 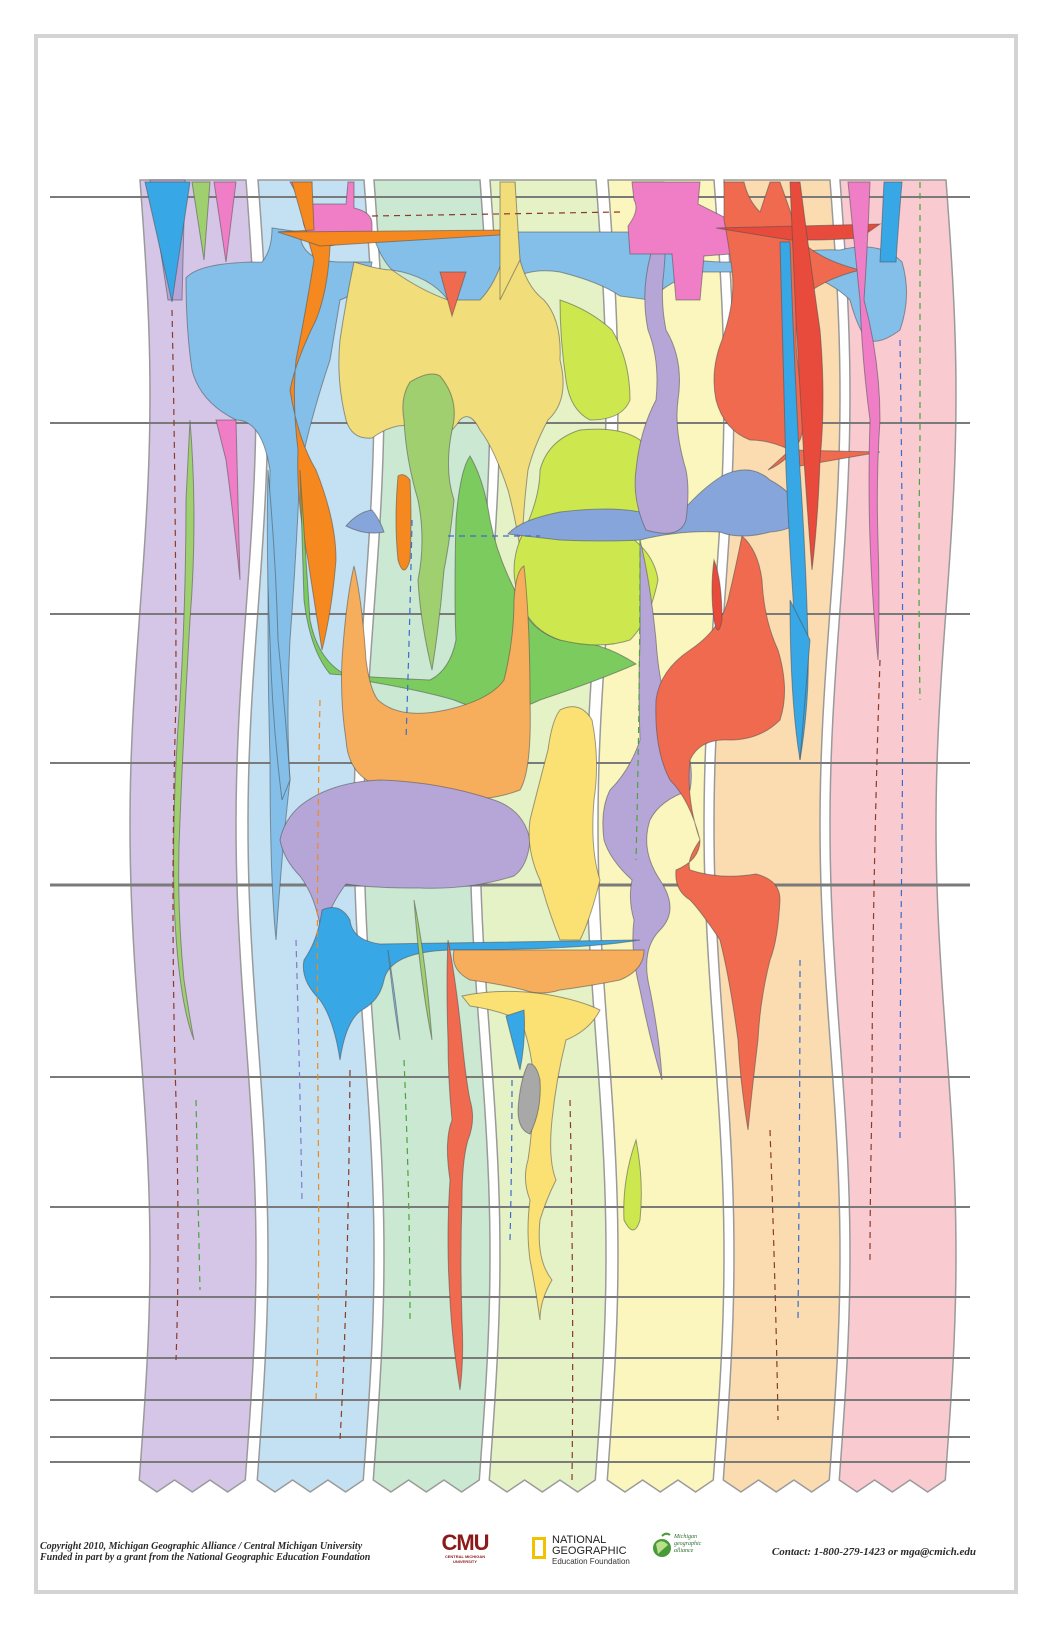 I want to click on periwinkle-blob-left, so click(x=365, y=521).